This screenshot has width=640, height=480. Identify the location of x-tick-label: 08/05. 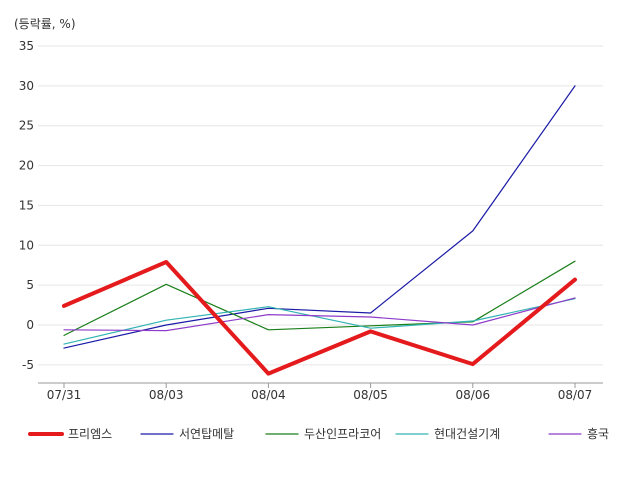
(370, 395).